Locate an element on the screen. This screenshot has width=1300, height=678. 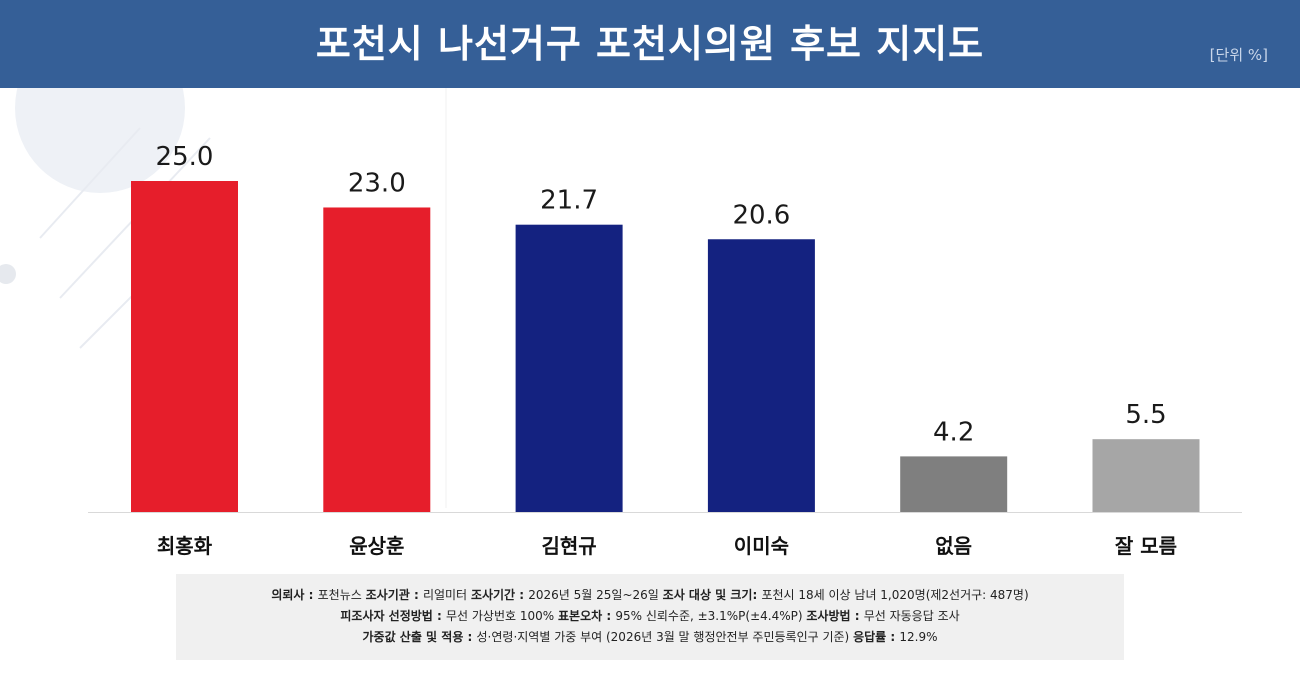
survey-info-value: 95% 신뢰수준, ±3.1%P(±4.4%P) is located at coordinates (709, 616).